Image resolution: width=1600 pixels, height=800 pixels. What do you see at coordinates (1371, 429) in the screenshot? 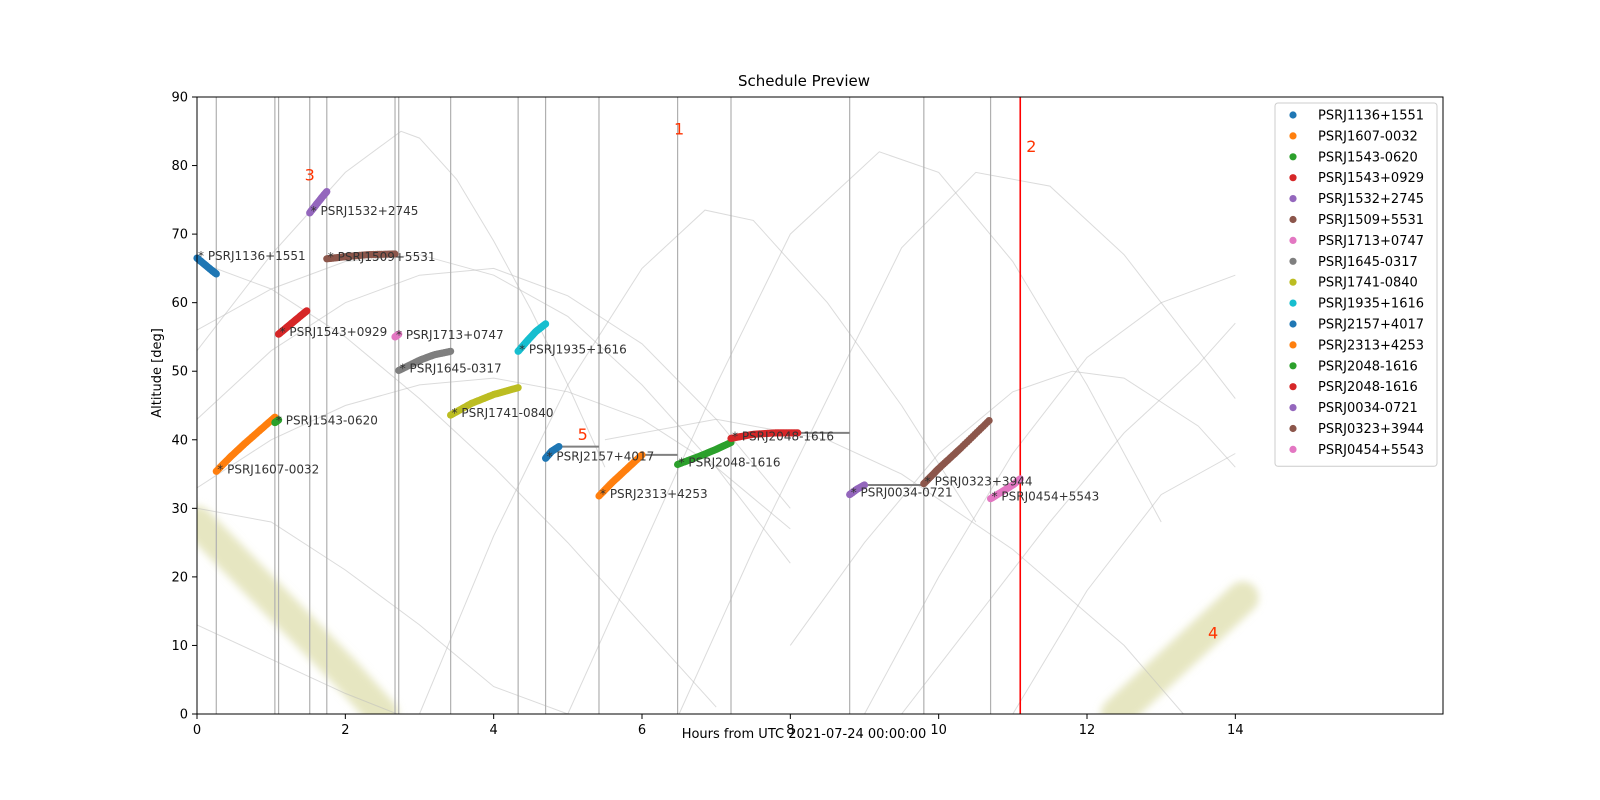
I see `legend-entry: PSRJ0323+3944` at bounding box center [1371, 429].